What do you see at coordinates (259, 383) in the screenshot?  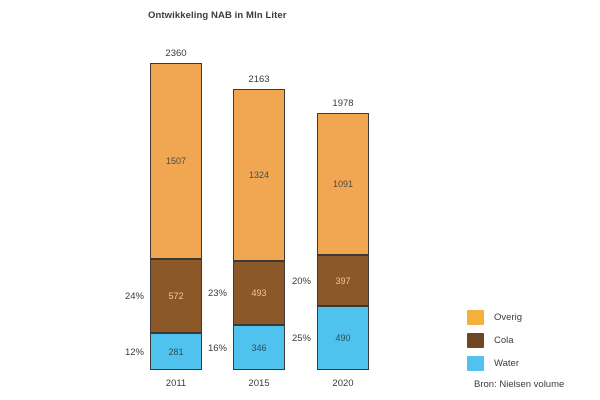 I see `x-axis-label-2015: 2015` at bounding box center [259, 383].